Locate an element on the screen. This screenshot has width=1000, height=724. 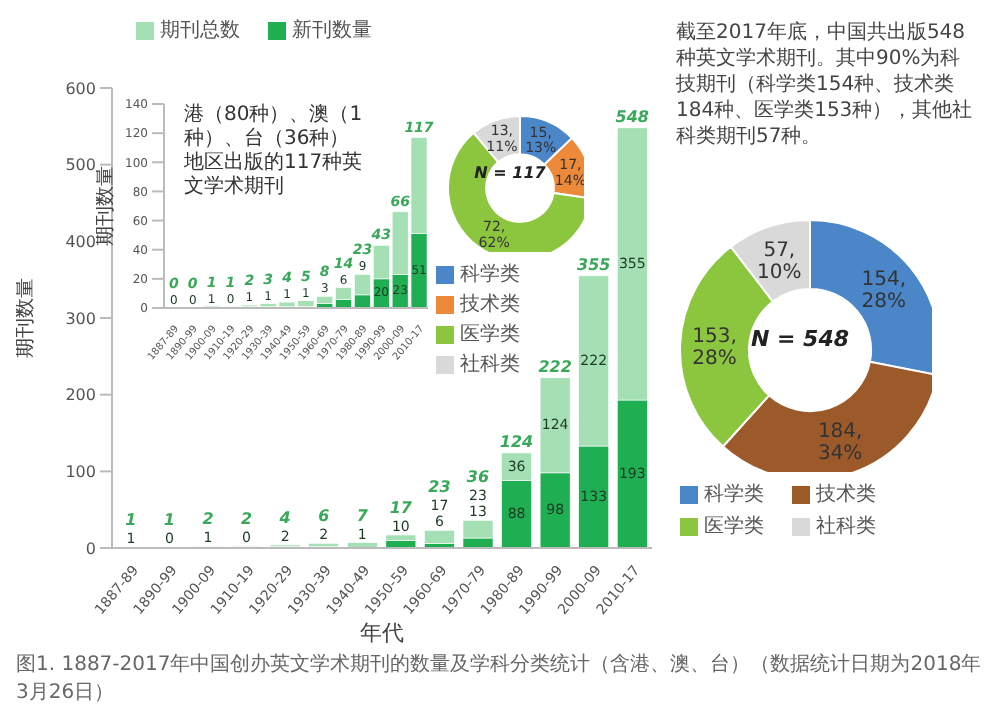
y-tick-label: 200 is located at coordinates (80, 395).